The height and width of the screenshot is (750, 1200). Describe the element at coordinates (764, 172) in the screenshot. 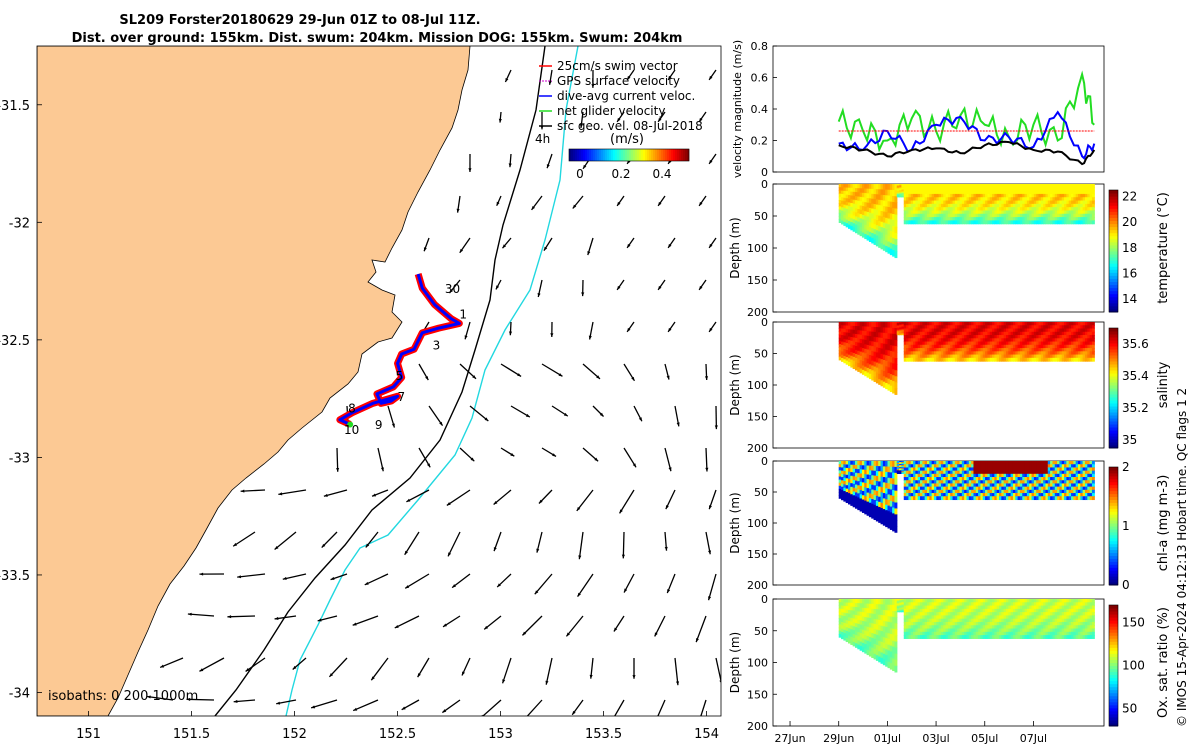

I see `velocity-y-tick-0: 0` at that location.